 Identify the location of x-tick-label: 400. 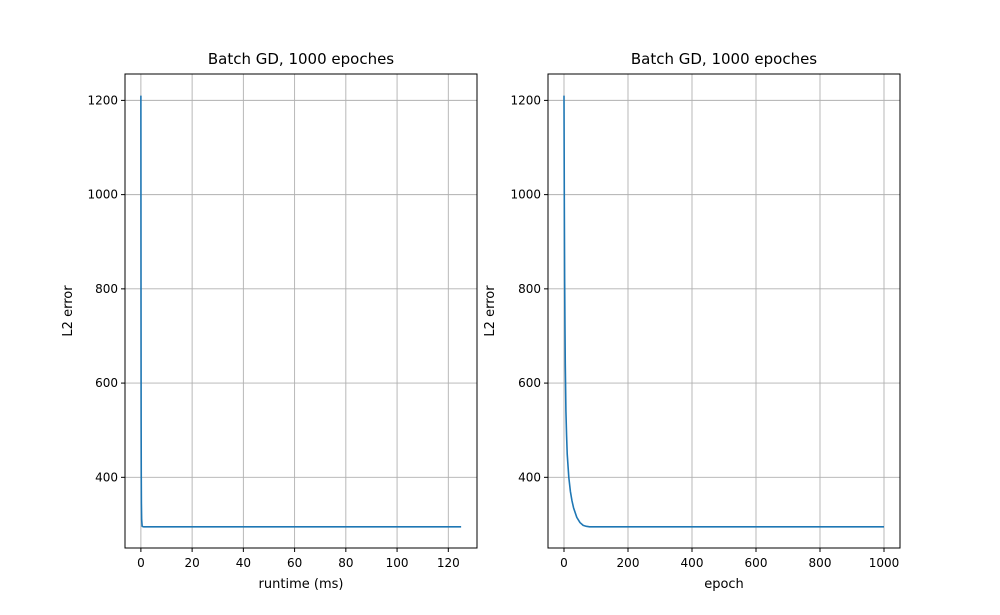
(692, 563).